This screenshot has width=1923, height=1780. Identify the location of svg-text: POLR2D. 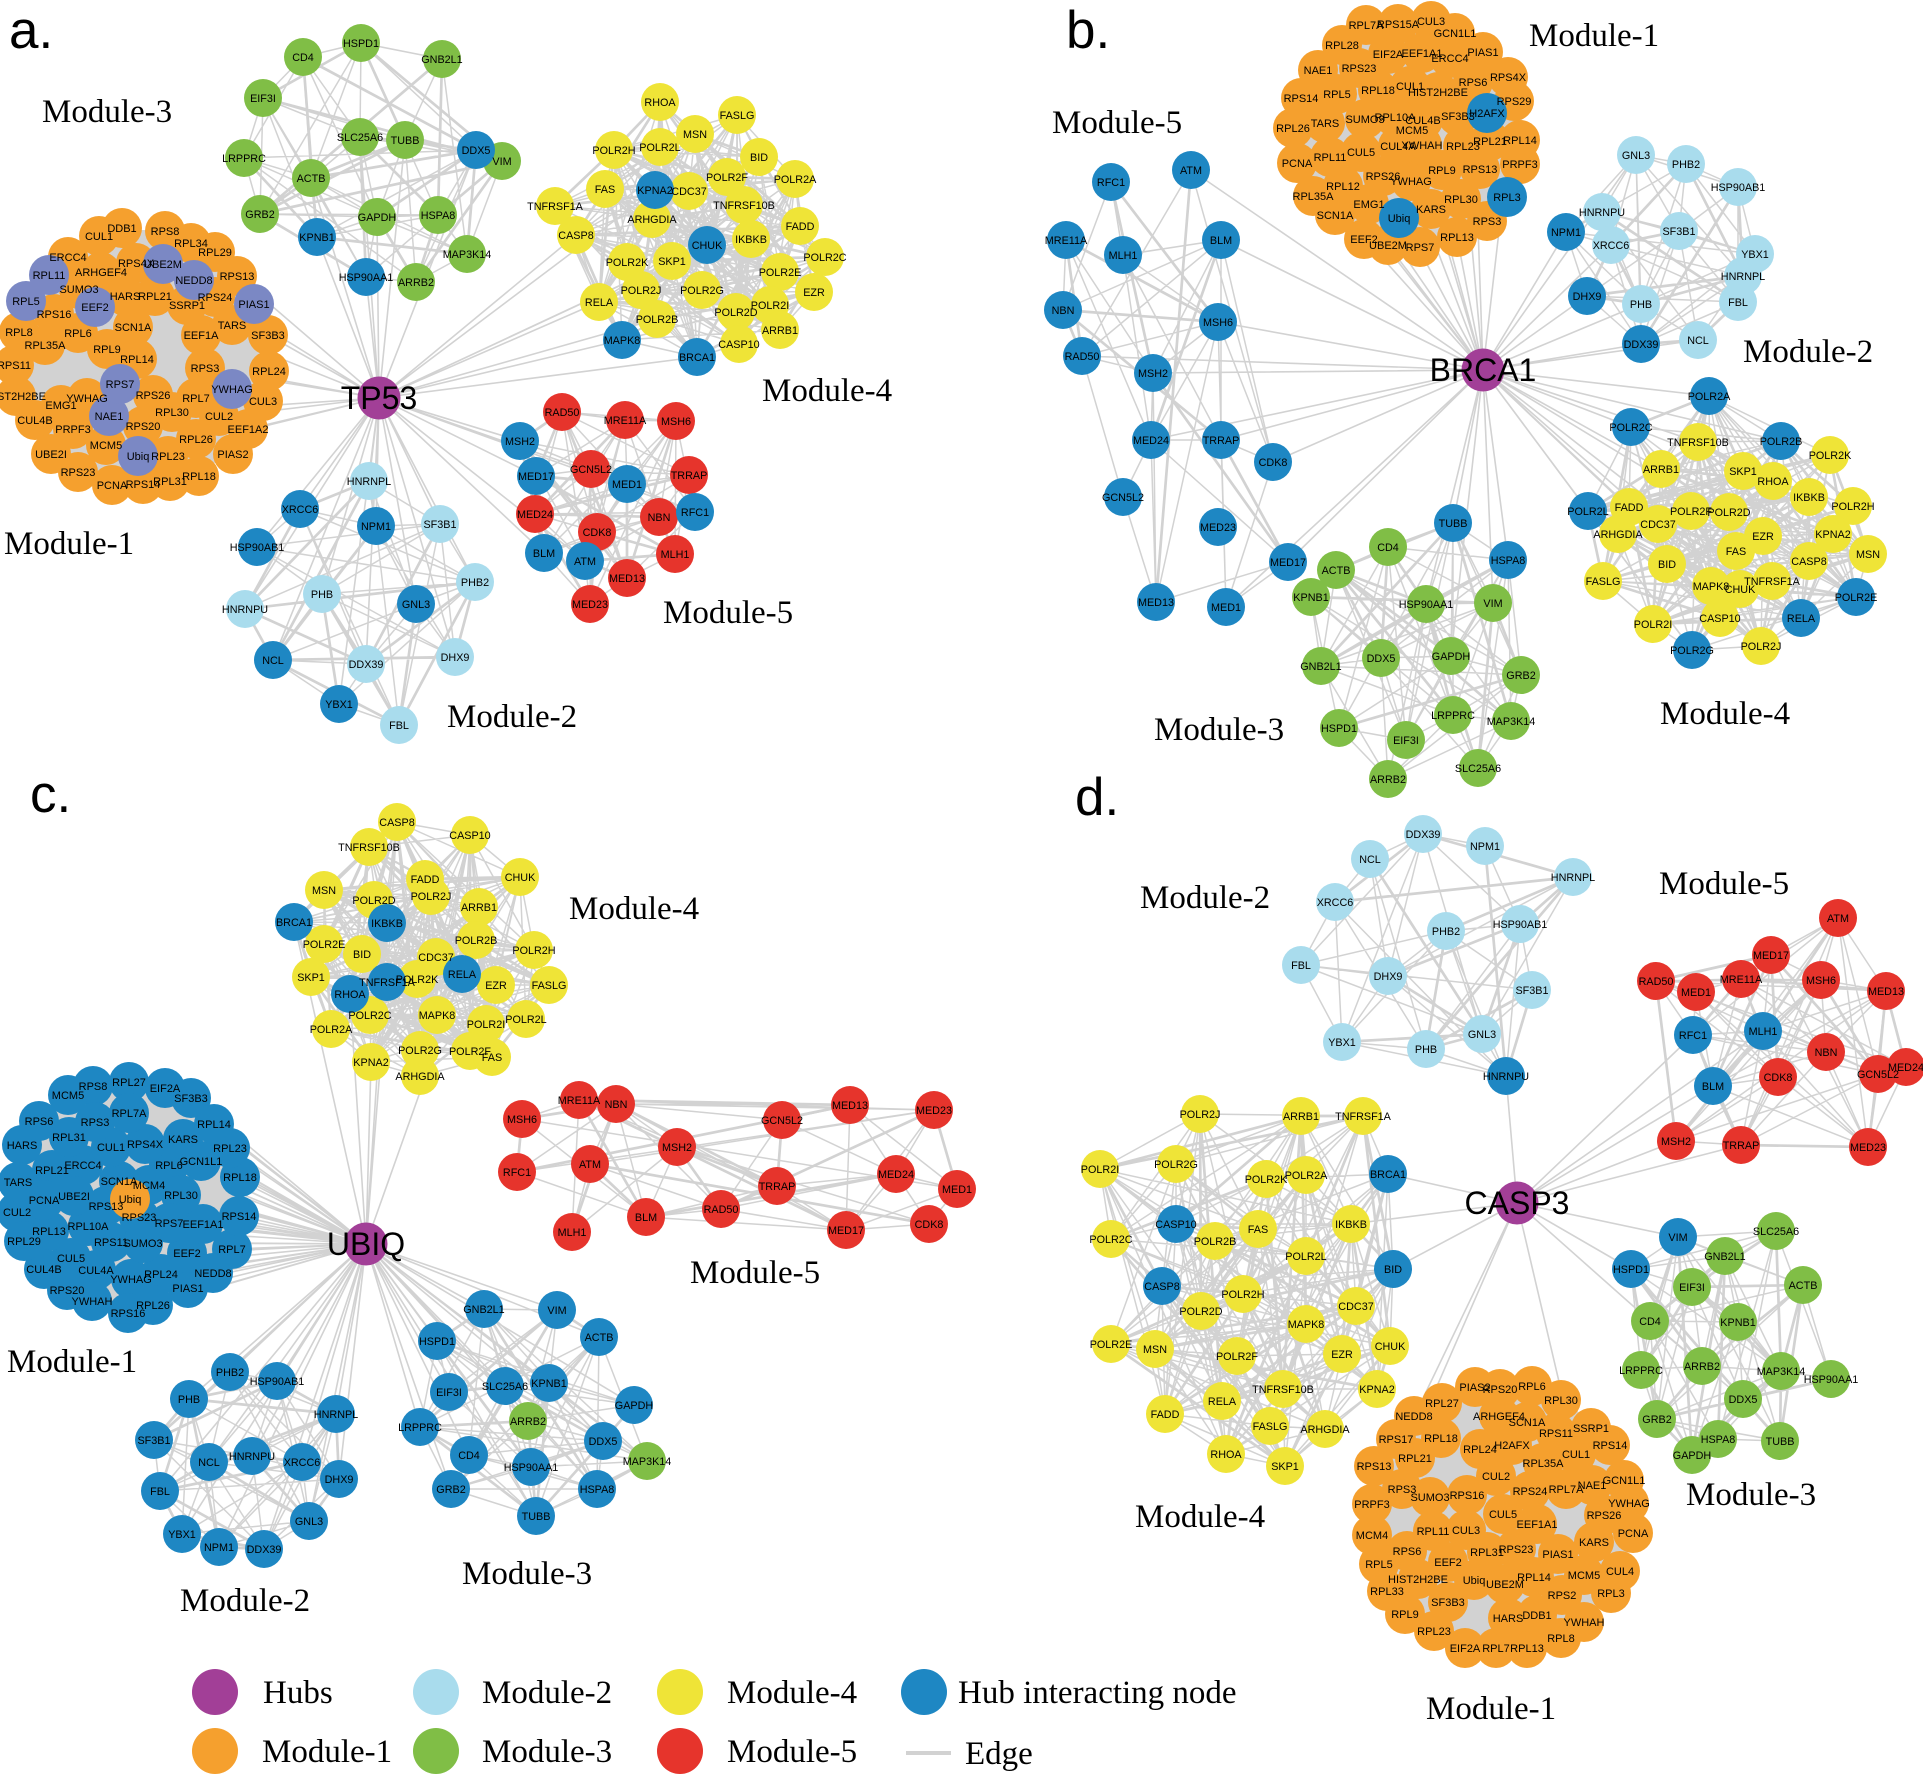
(1728, 513).